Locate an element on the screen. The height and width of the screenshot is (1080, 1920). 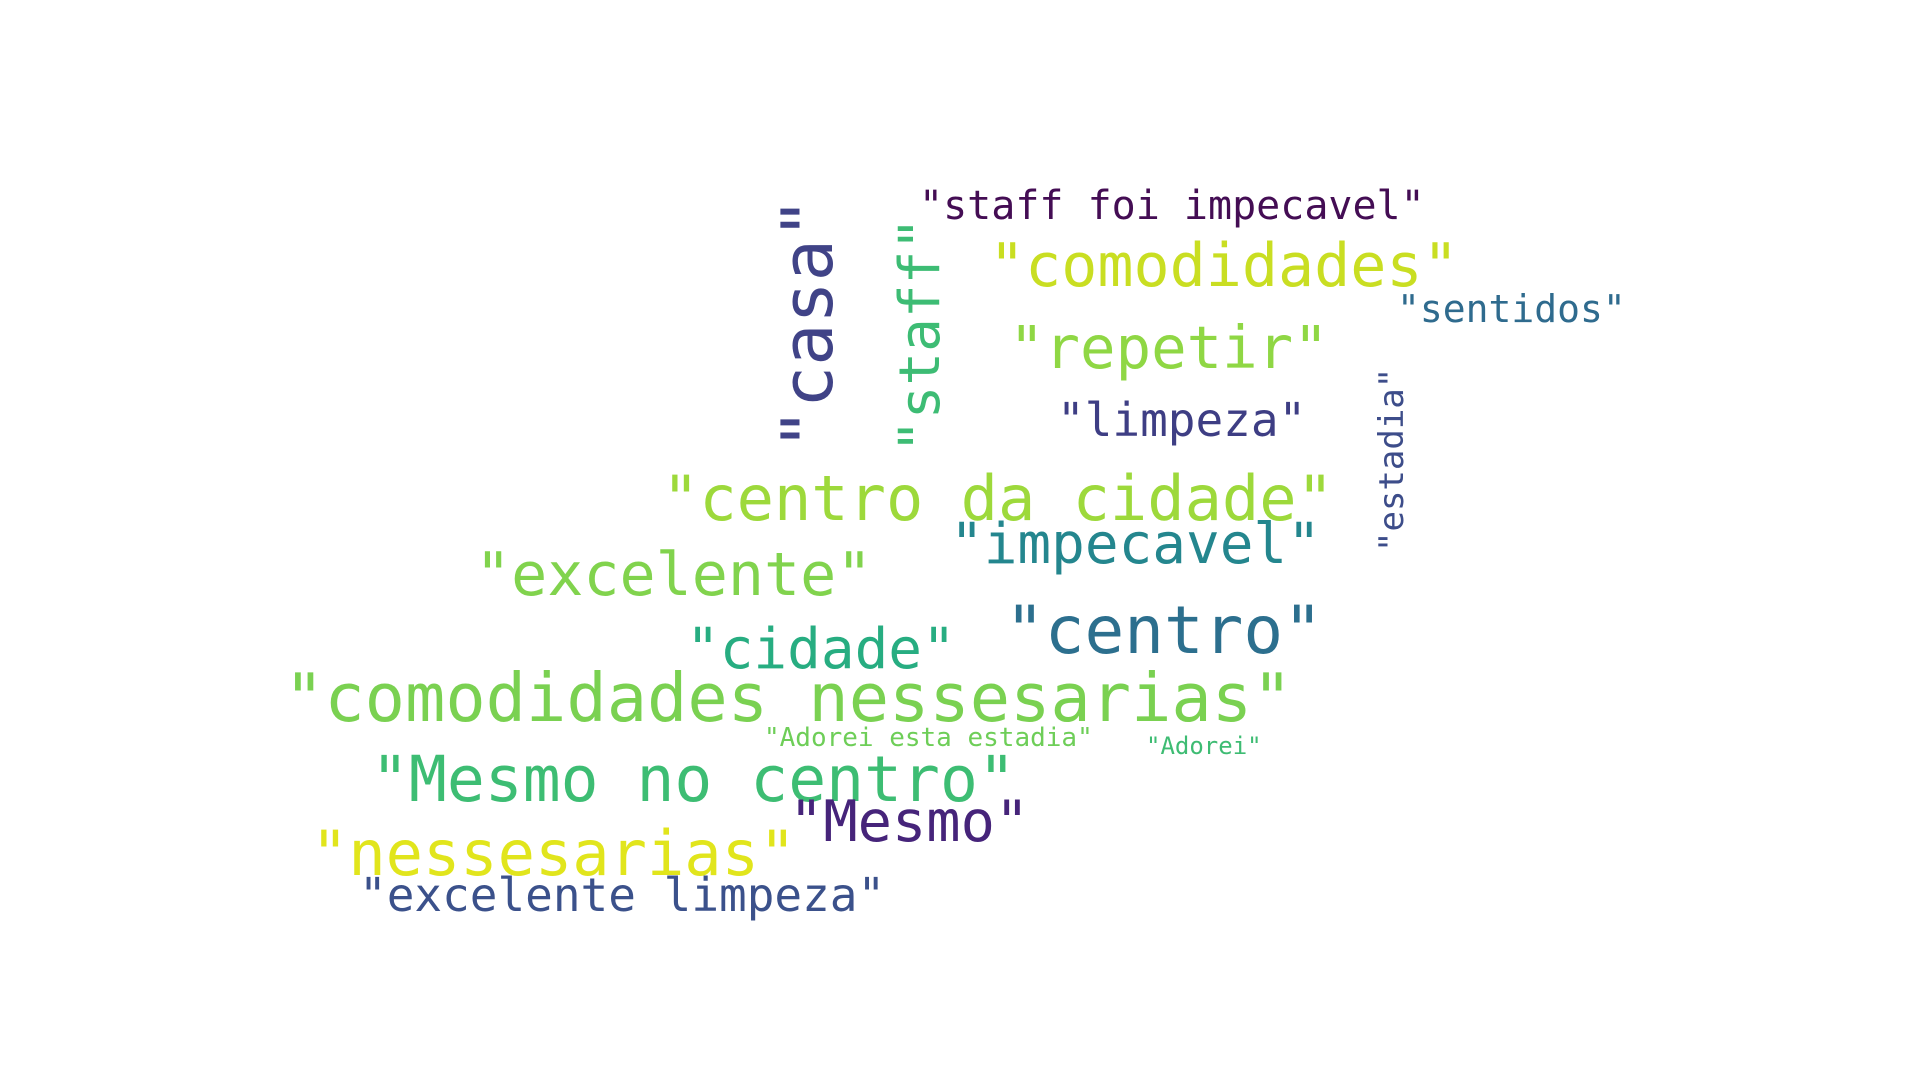
word-comodidades: "comodidades" is located at coordinates (1224, 266).